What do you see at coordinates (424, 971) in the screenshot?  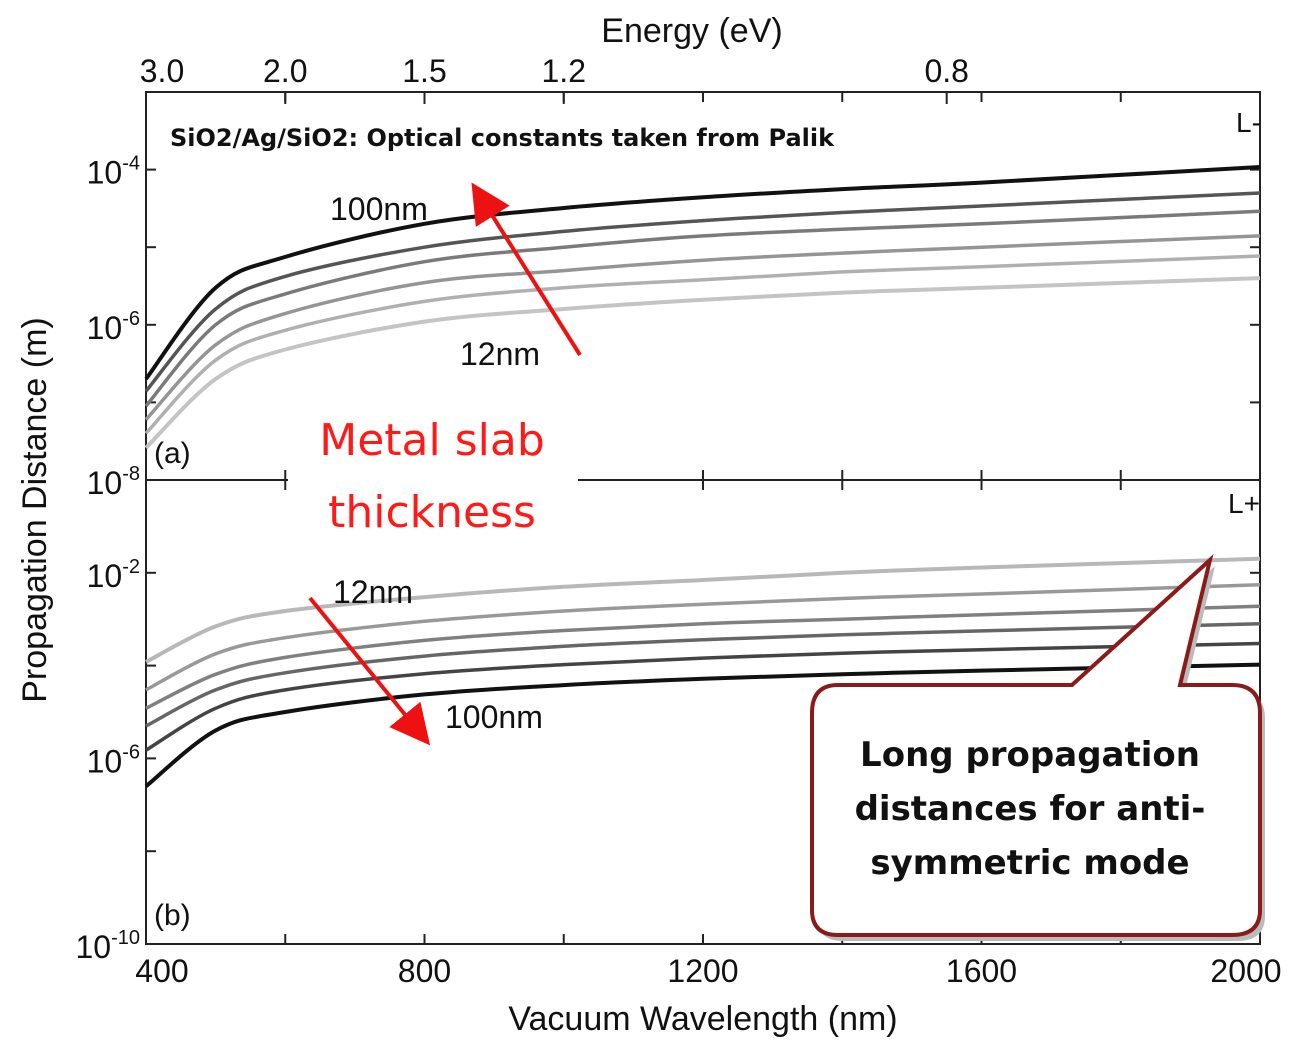 I see `x-tick-label: 800` at bounding box center [424, 971].